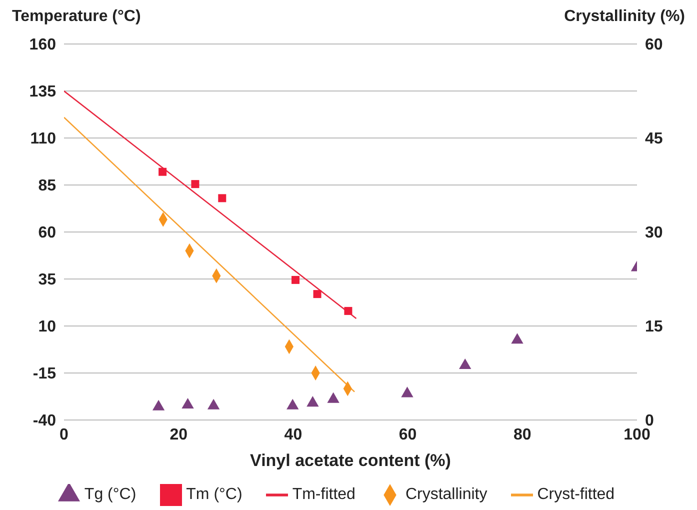 Image resolution: width=697 pixels, height=510 pixels. Describe the element at coordinates (523, 435) in the screenshot. I see `x-tick-label: 80` at that location.